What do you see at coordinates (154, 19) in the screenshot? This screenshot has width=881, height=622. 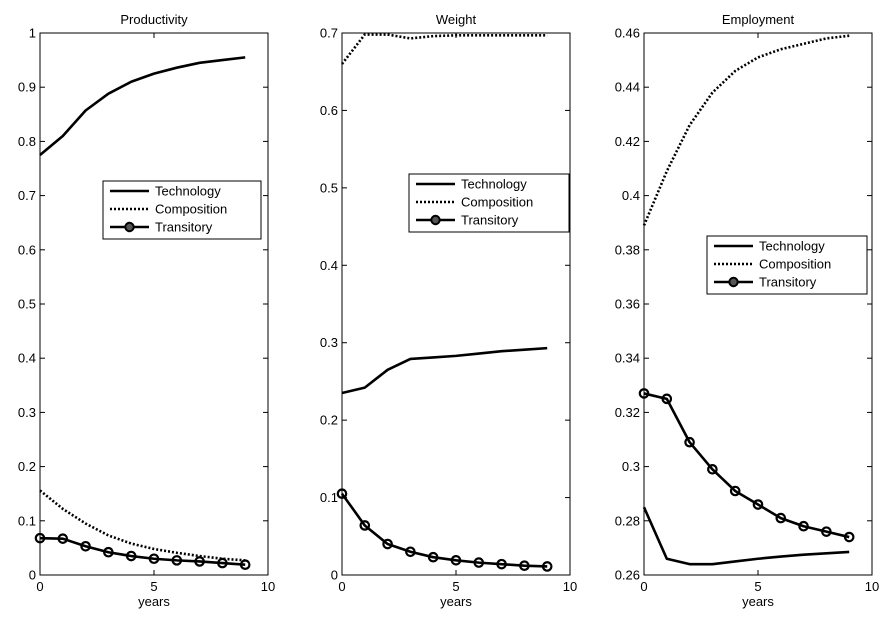 I see `chart-title: Productivity` at bounding box center [154, 19].